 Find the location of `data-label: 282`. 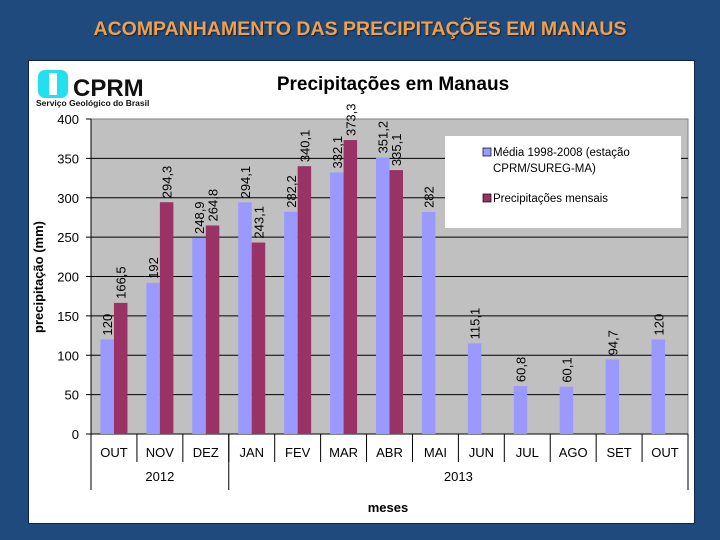

data-label: 282 is located at coordinates (429, 197).